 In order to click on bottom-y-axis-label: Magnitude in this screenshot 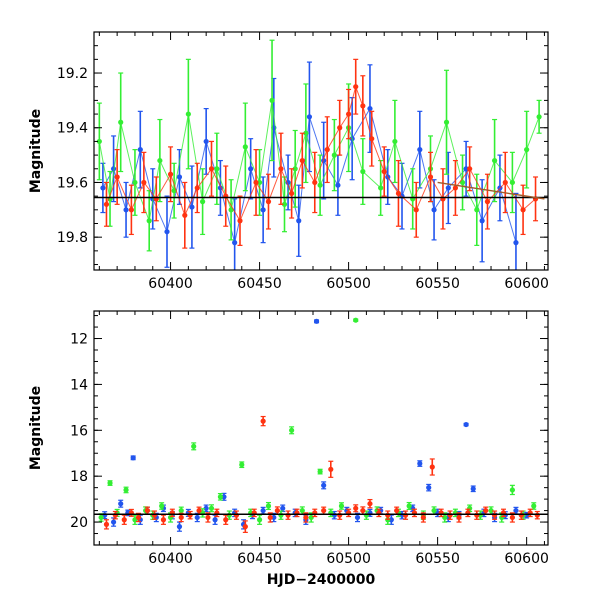, I will do `click(36, 428)`.